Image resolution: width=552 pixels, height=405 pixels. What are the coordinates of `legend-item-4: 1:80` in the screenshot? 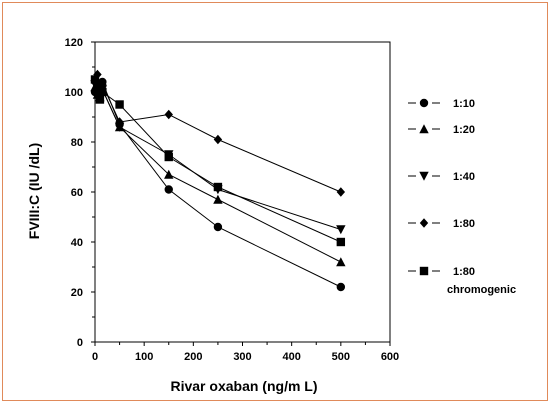 It's located at (441, 224).